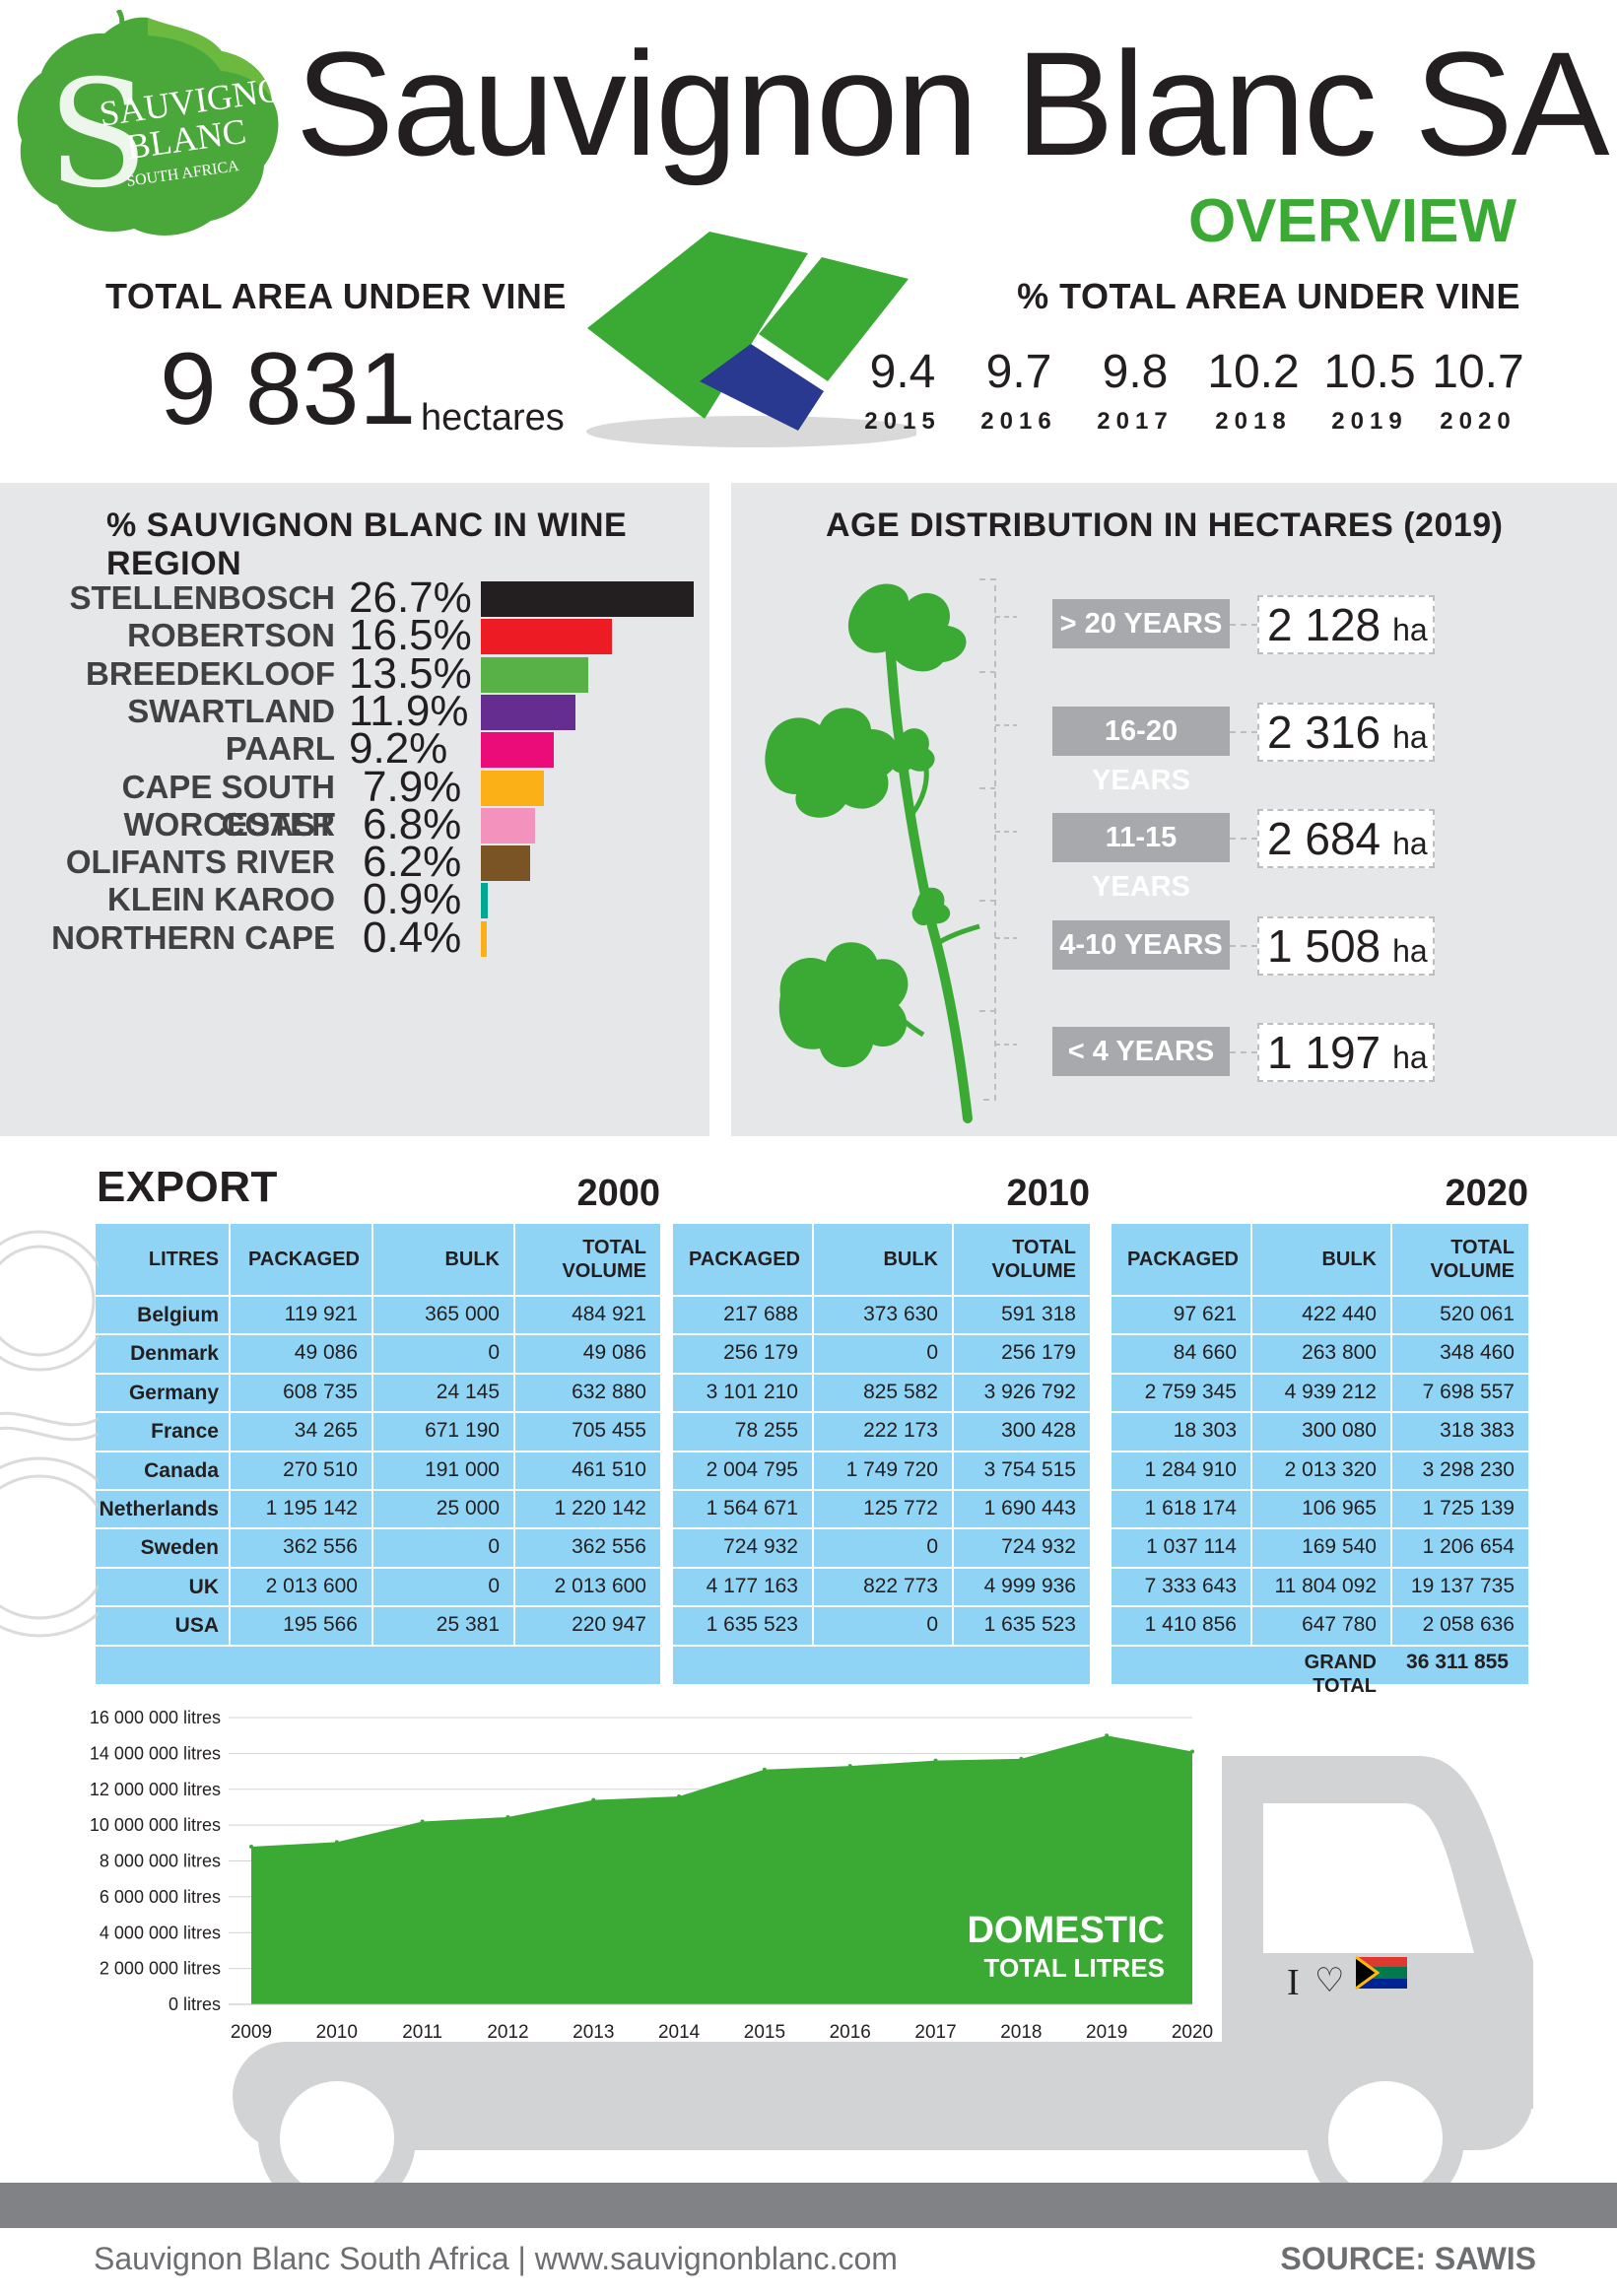 Image resolution: width=1617 pixels, height=2296 pixels. Describe the element at coordinates (1324, 838) in the screenshot. I see `age-value: 2 684` at that location.